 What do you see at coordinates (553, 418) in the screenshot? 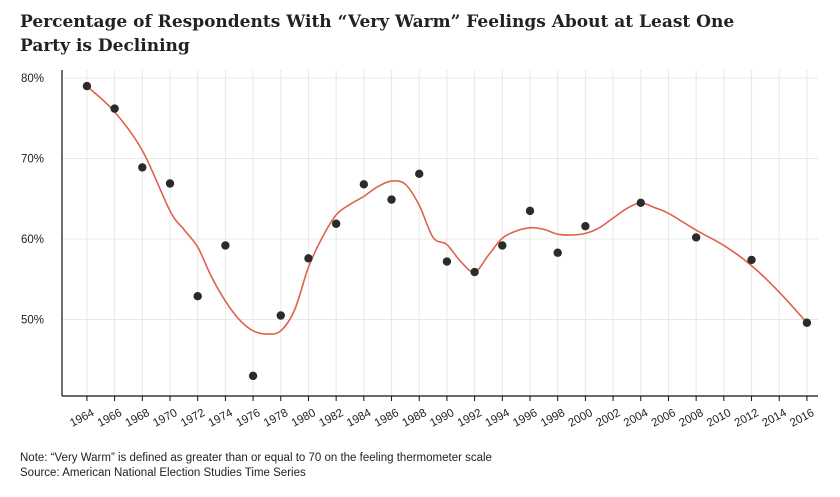
I see `x-tick-label: 1998` at bounding box center [553, 418].